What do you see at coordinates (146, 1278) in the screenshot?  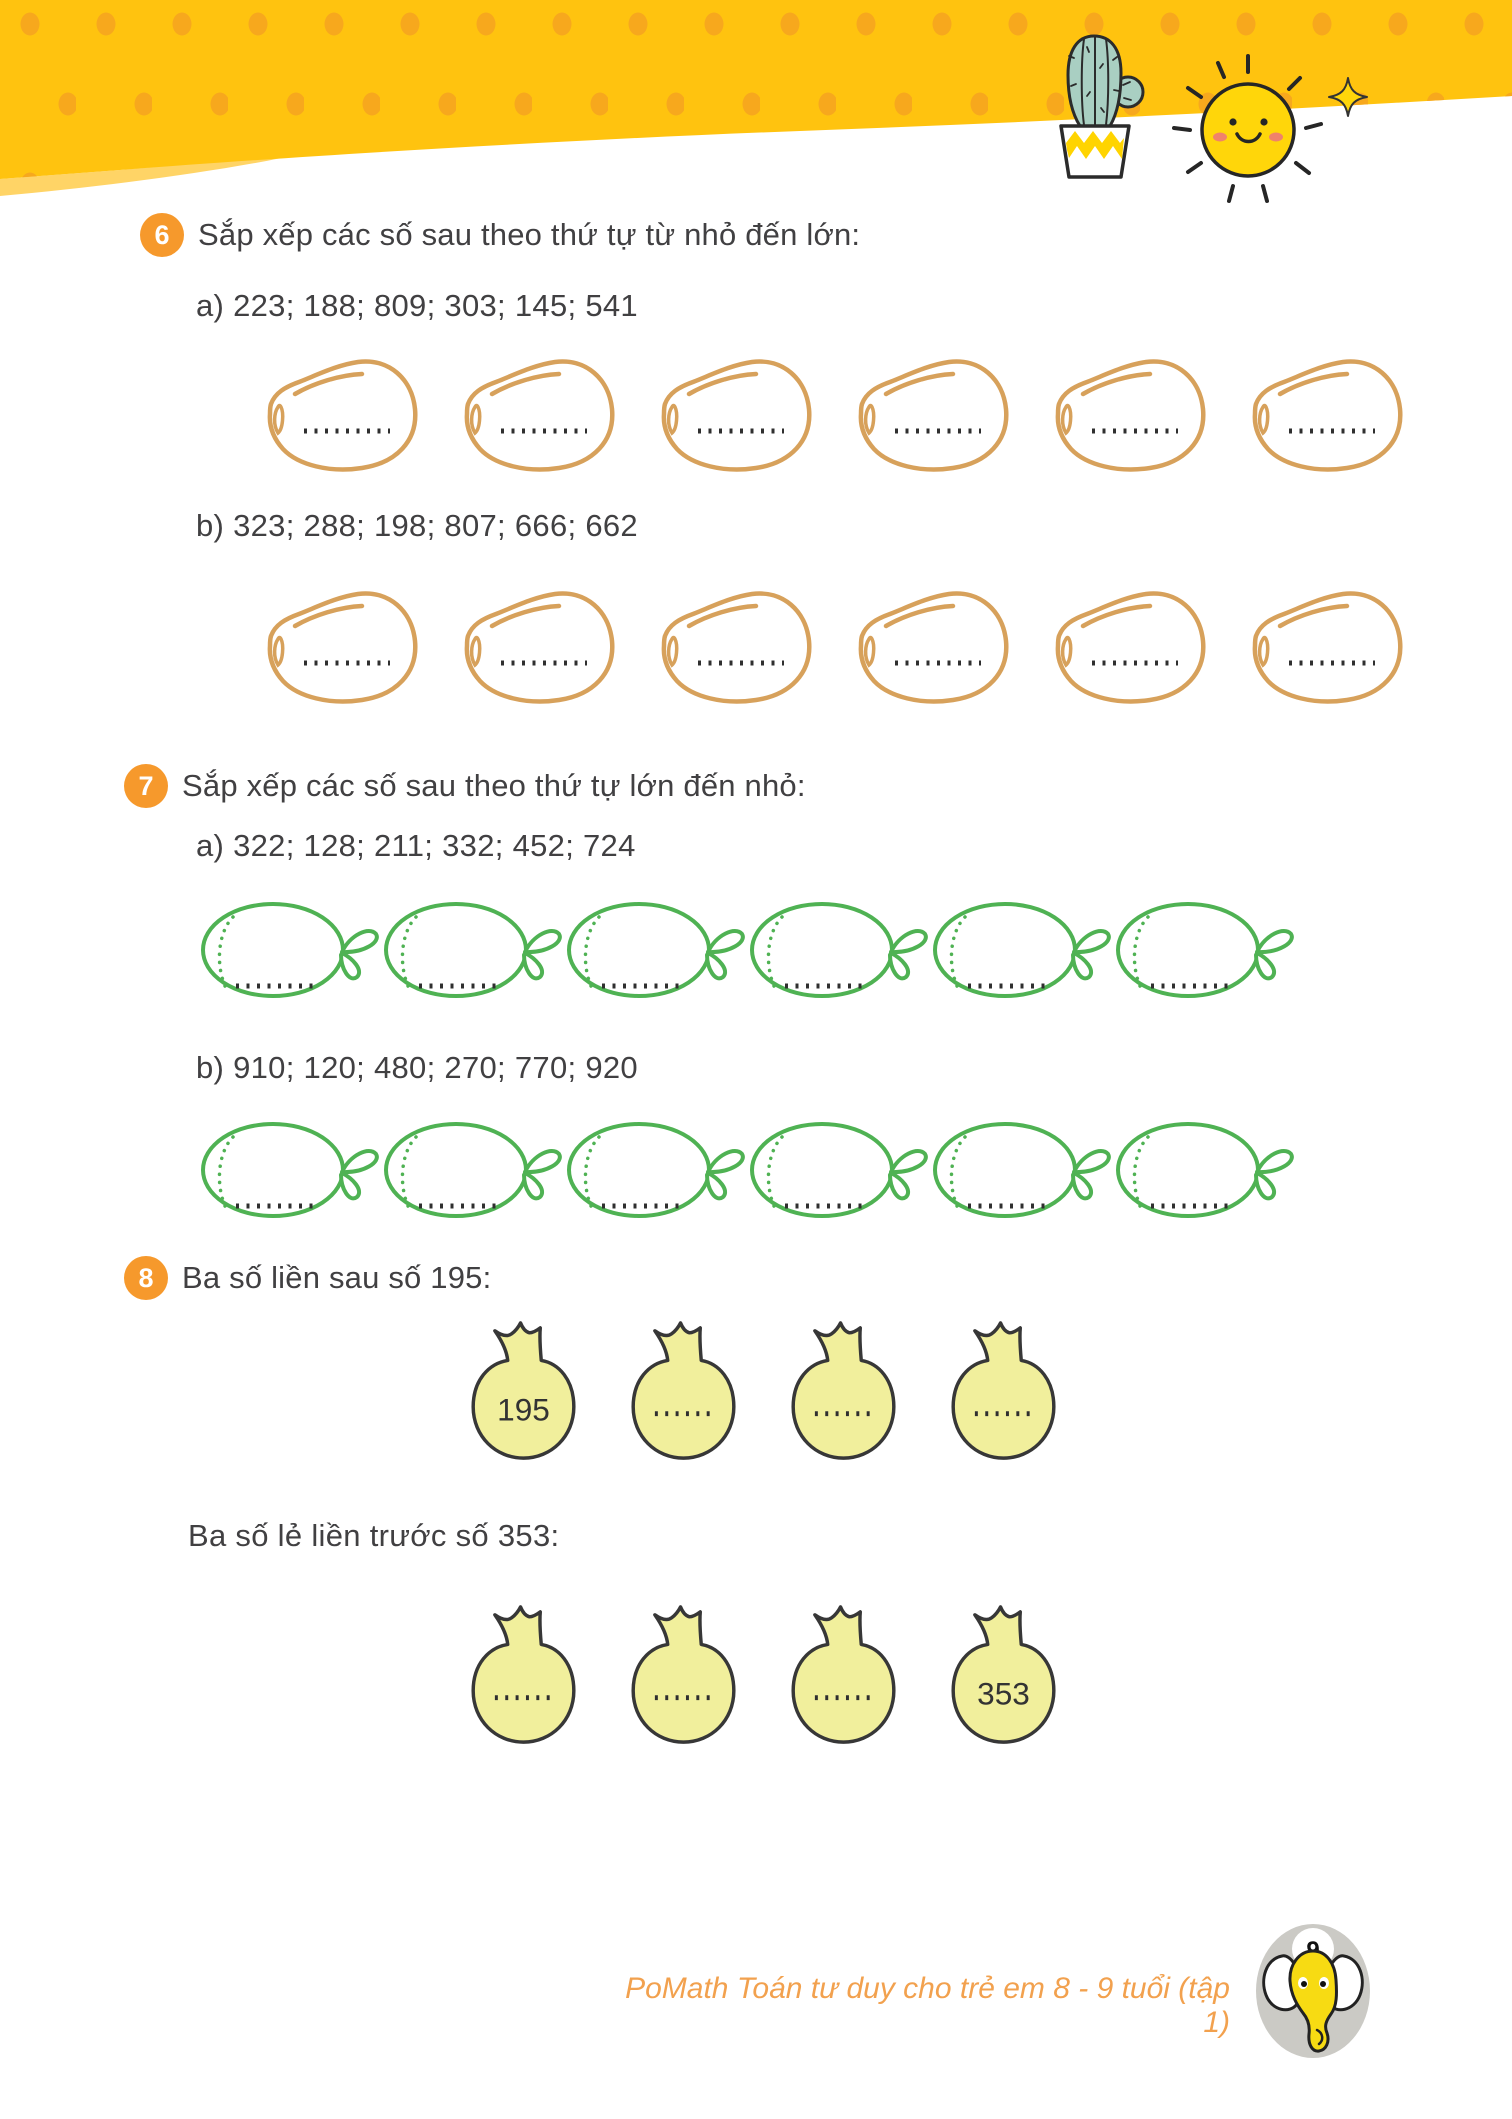 I see `exercise-8-badge: 8` at bounding box center [146, 1278].